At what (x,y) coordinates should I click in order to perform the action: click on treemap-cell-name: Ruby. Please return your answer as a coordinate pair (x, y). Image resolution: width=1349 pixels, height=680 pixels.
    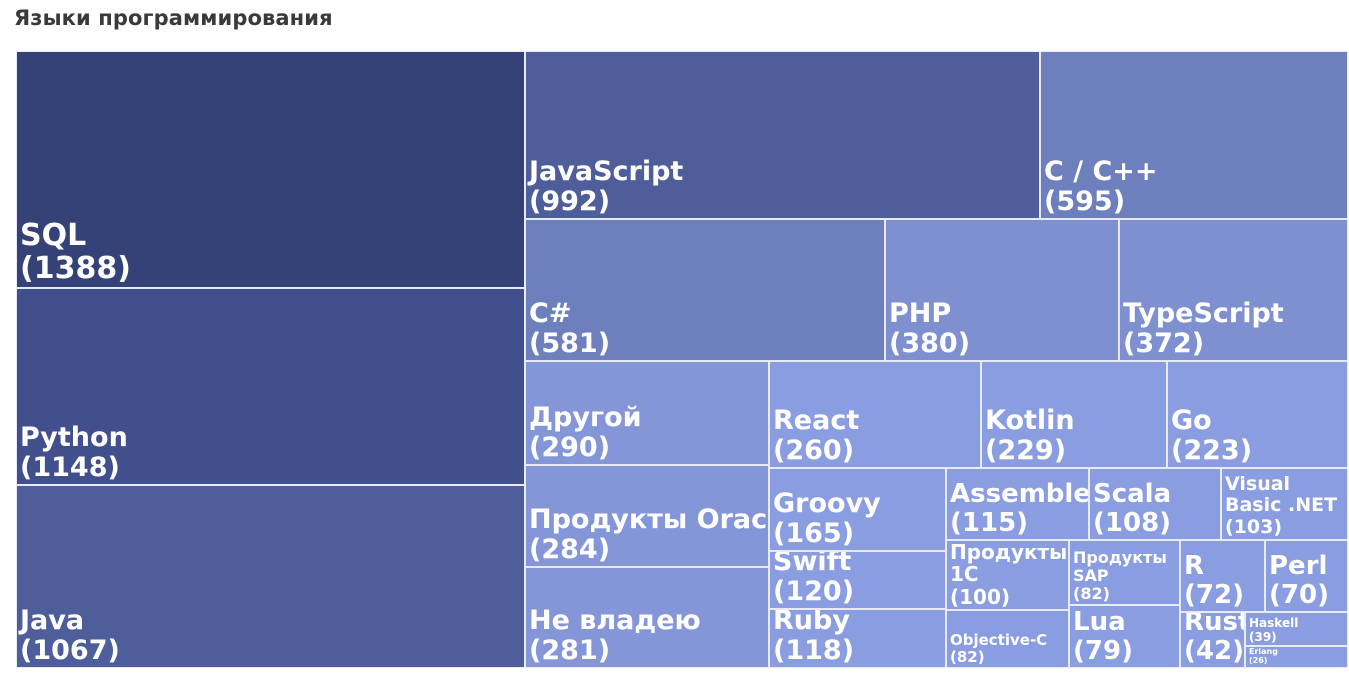
    Looking at the image, I should click on (811, 622).